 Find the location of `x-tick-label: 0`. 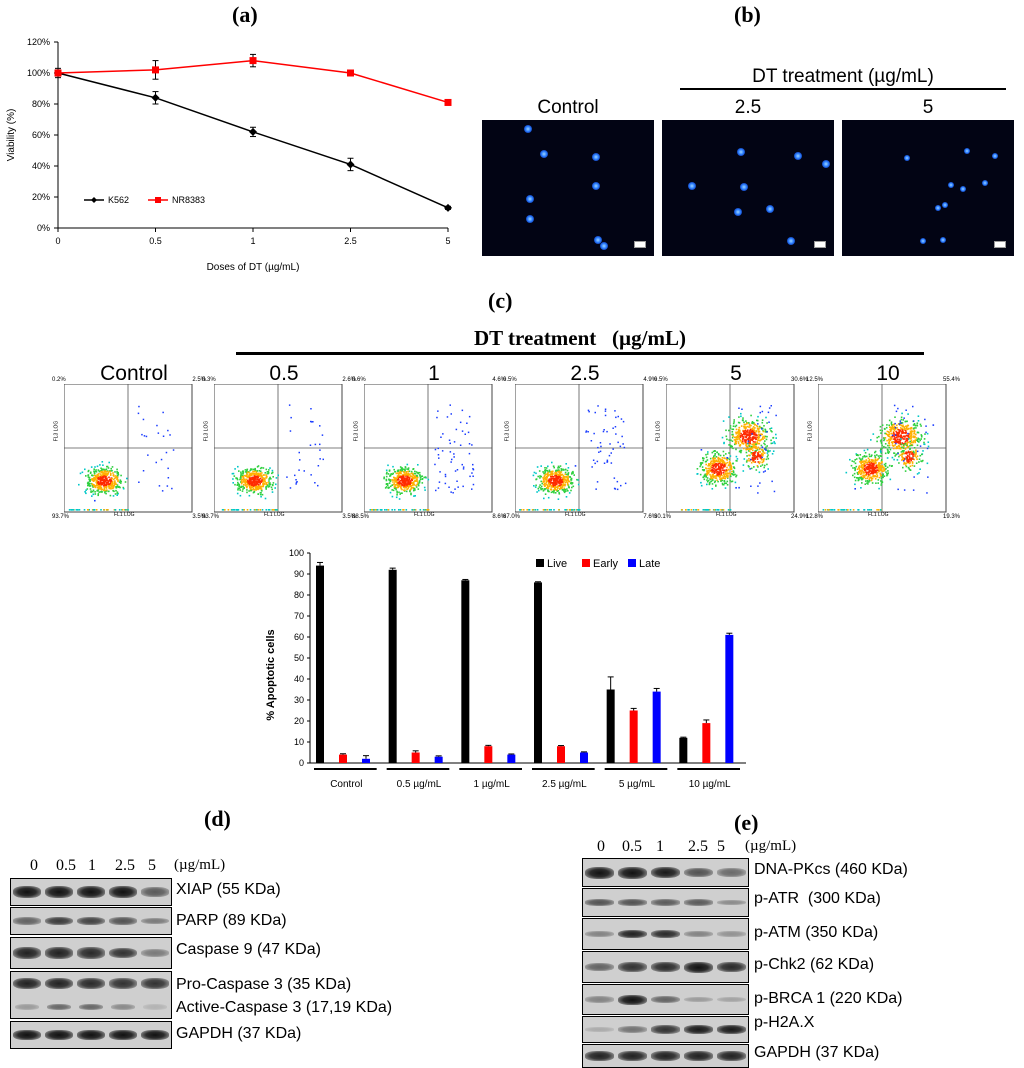

x-tick-label: 0 is located at coordinates (57, 241).